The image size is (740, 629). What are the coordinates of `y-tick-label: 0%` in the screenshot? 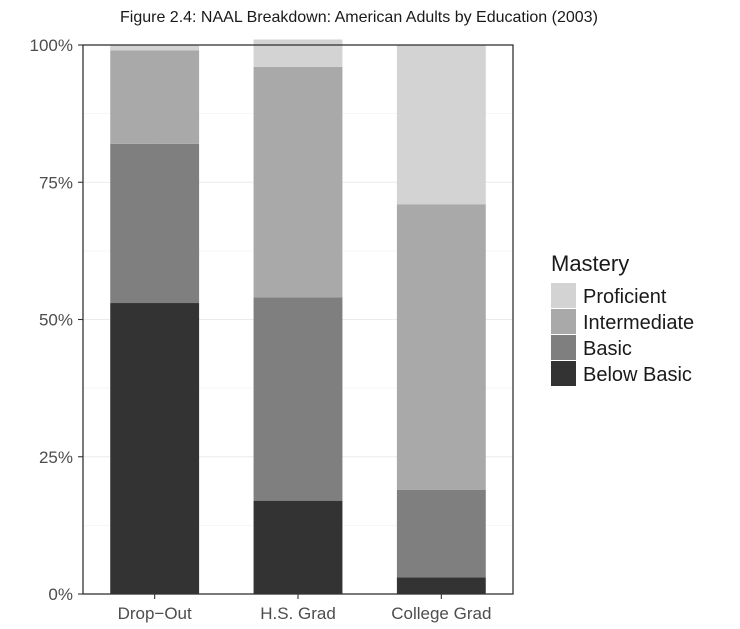 It's located at (60, 594).